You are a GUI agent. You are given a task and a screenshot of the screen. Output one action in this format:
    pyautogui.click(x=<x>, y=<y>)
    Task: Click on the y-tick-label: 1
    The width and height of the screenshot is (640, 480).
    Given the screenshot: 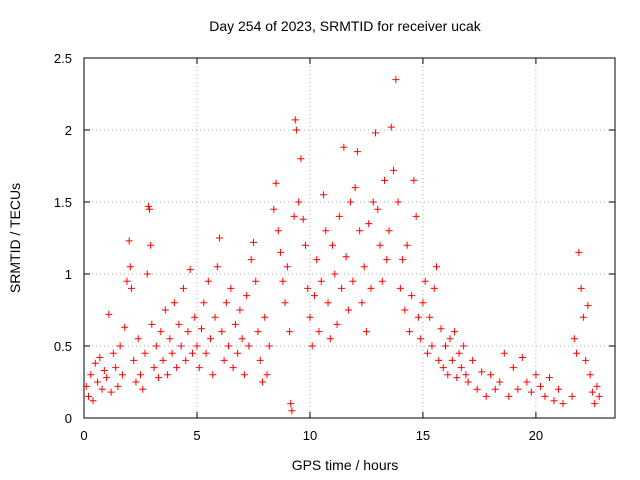 What is the action you would take?
    pyautogui.click(x=68, y=274)
    